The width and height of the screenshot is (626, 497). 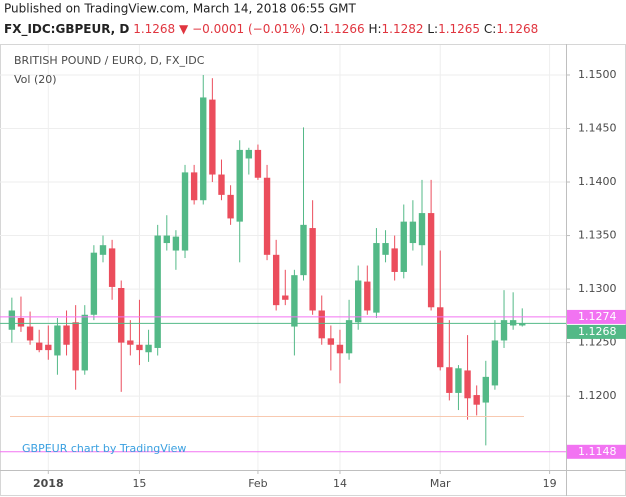 I want to click on y-tick-label: 1.1450, so click(x=597, y=128).